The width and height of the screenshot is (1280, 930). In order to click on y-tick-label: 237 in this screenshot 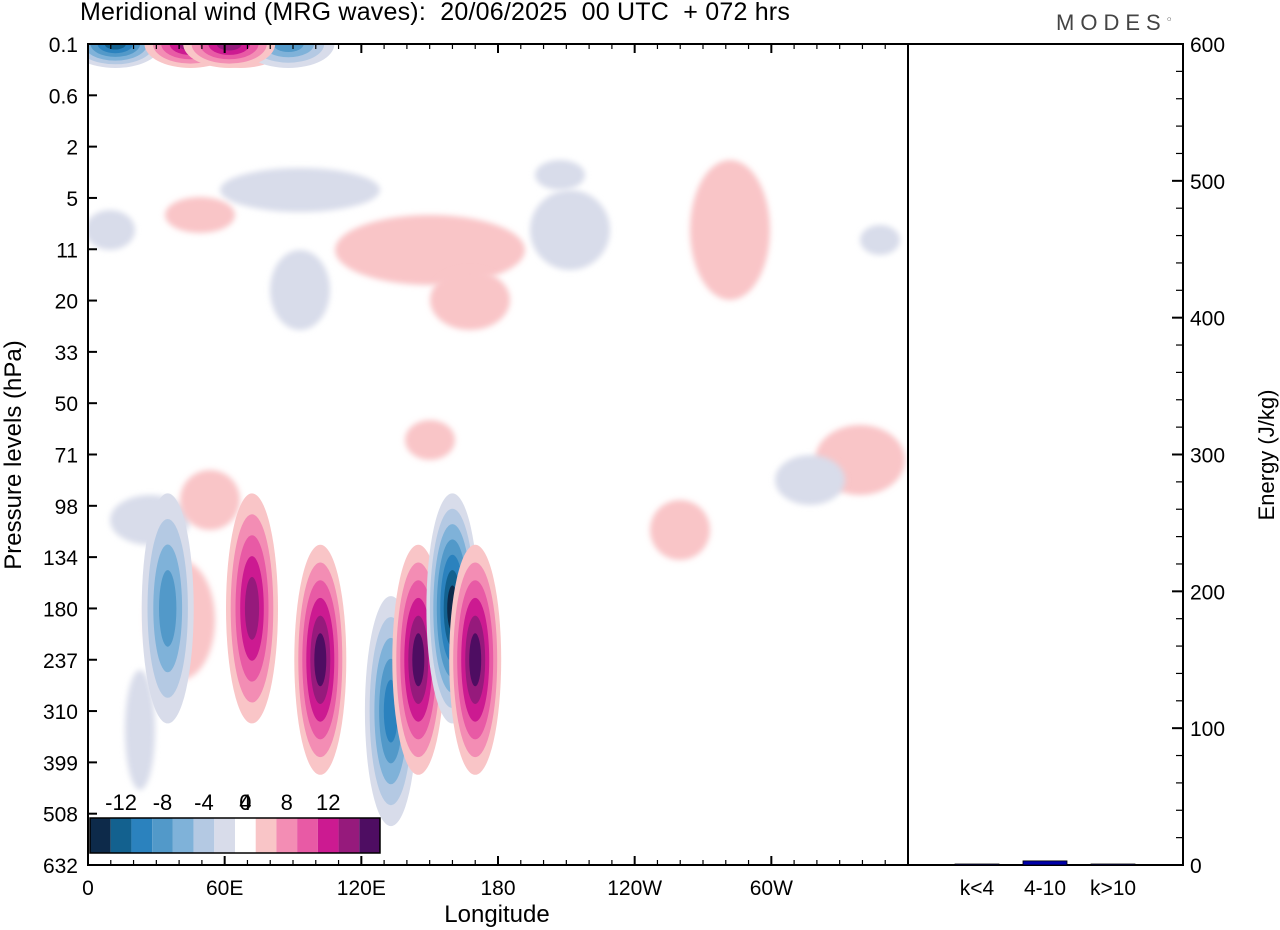, I will do `click(60, 661)`.